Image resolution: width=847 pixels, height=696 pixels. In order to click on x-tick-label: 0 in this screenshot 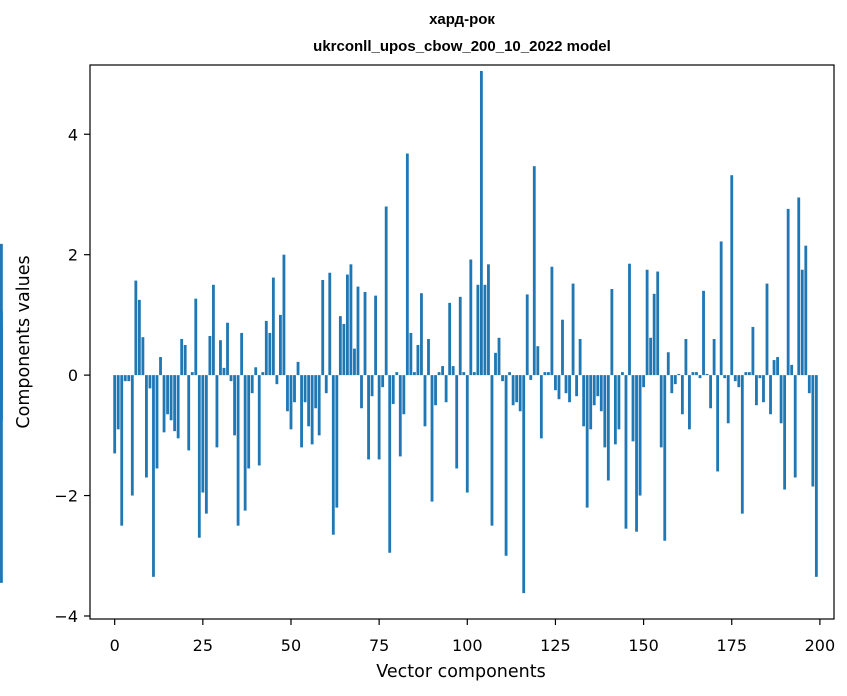, I will do `click(115, 645)`.